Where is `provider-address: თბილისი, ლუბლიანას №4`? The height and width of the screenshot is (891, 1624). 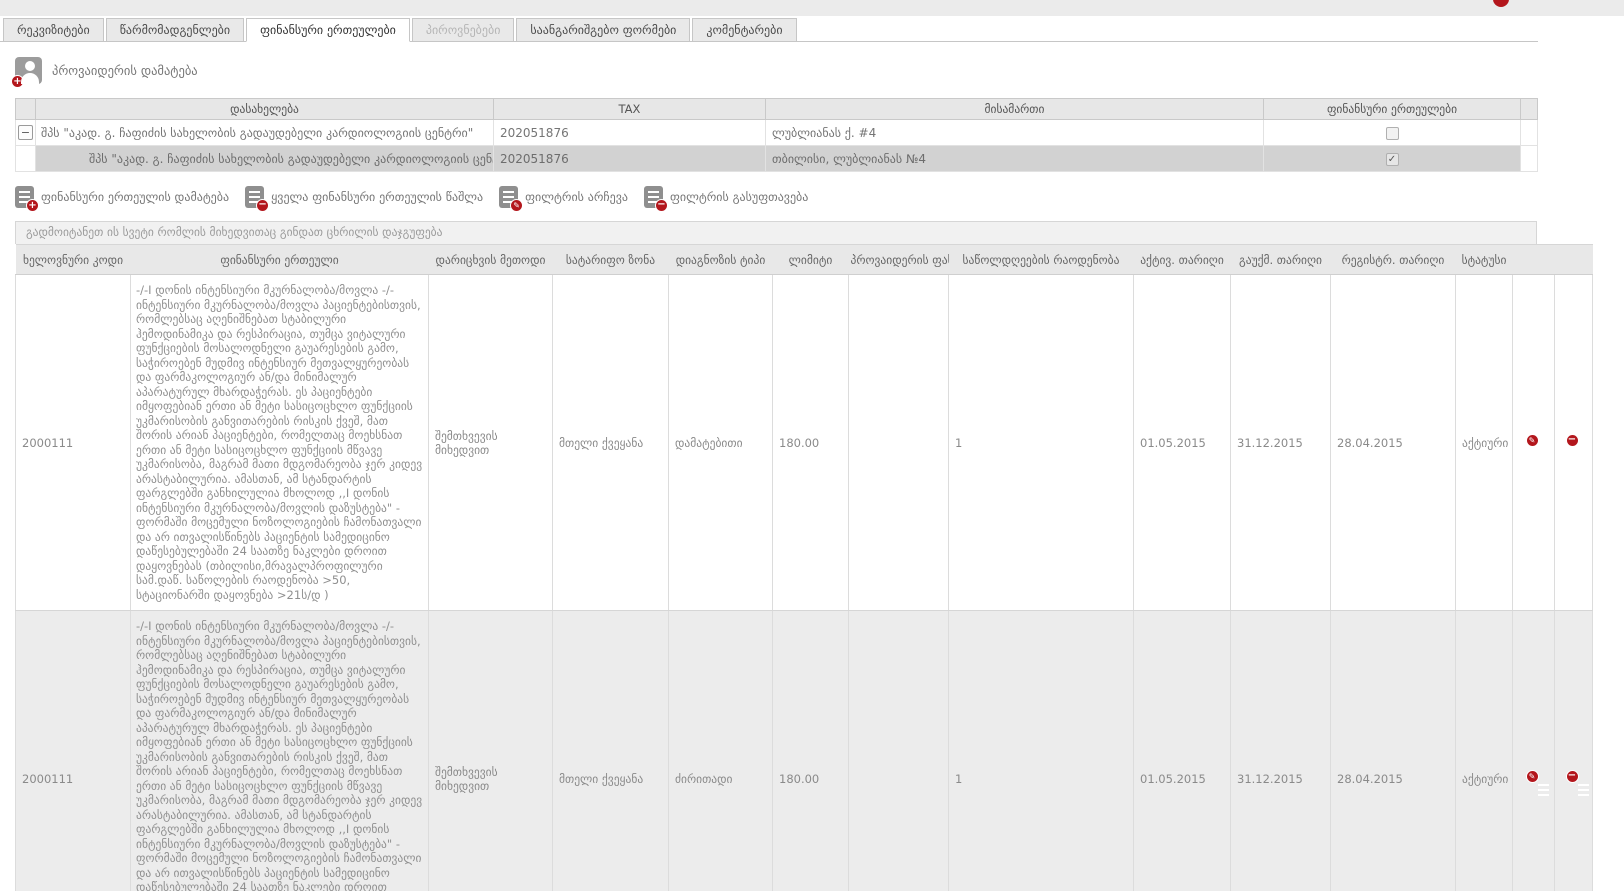
provider-address: თბილისი, ლუბლიანას №4 is located at coordinates (1014, 158).